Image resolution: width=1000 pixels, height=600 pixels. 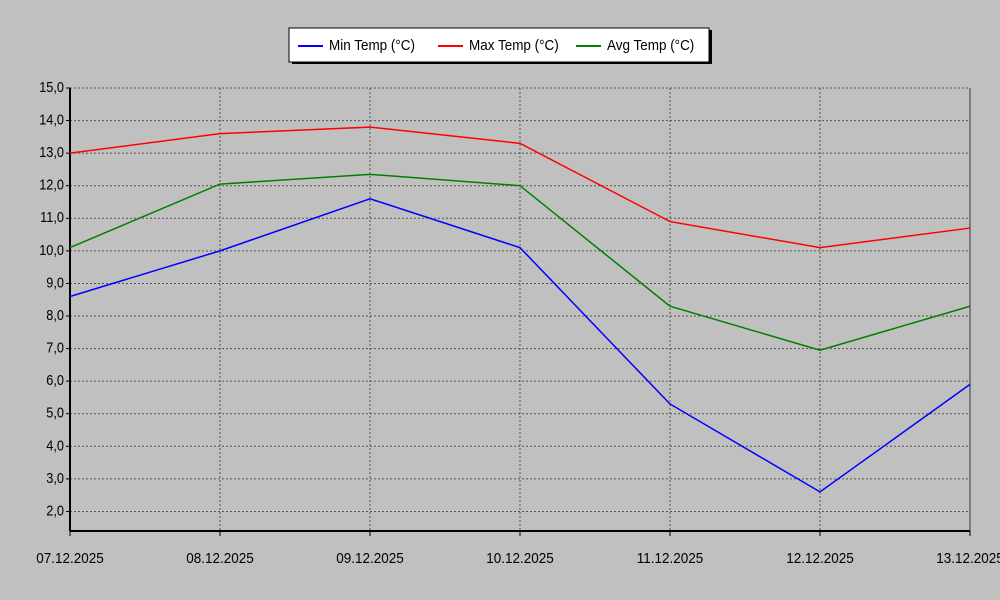 What do you see at coordinates (51, 184) in the screenshot?
I see `y-tick-label: 12,0` at bounding box center [51, 184].